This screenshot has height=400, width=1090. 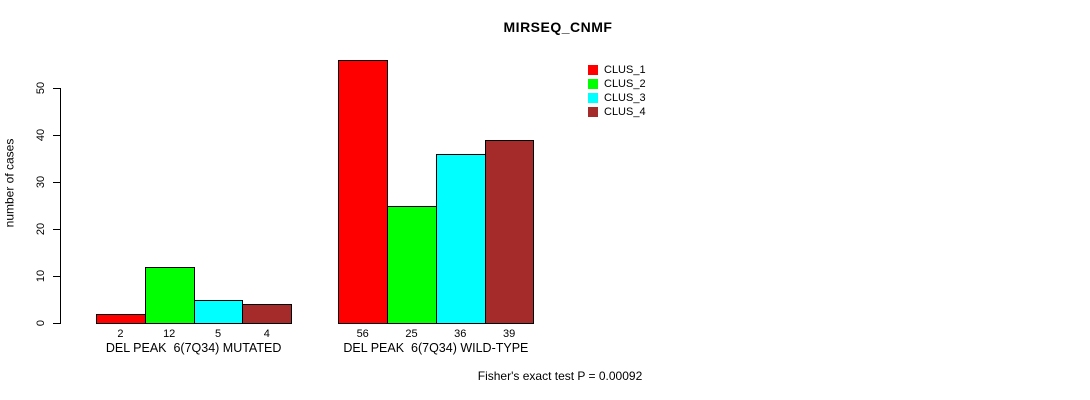 I want to click on bar-clus_2-group2, so click(x=412, y=264).